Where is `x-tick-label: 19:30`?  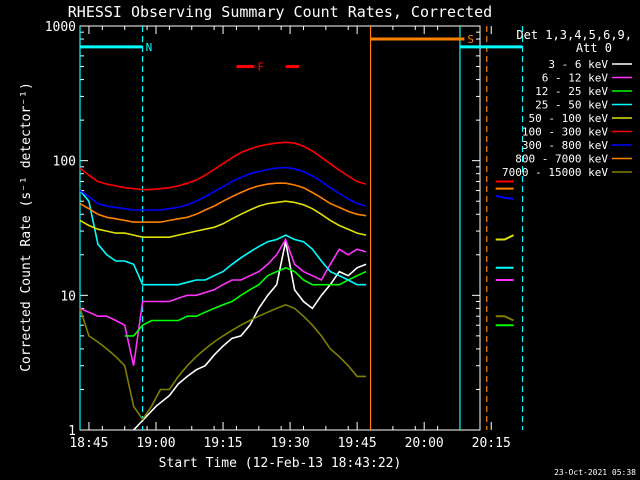
x-tick-label: 19:30 is located at coordinates (290, 443).